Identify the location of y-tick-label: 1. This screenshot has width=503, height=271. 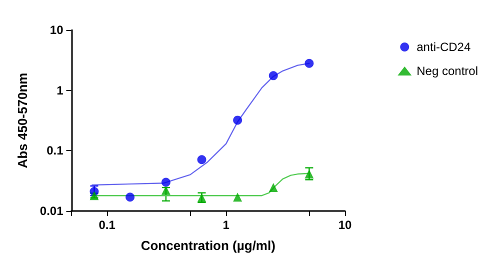
(60, 90).